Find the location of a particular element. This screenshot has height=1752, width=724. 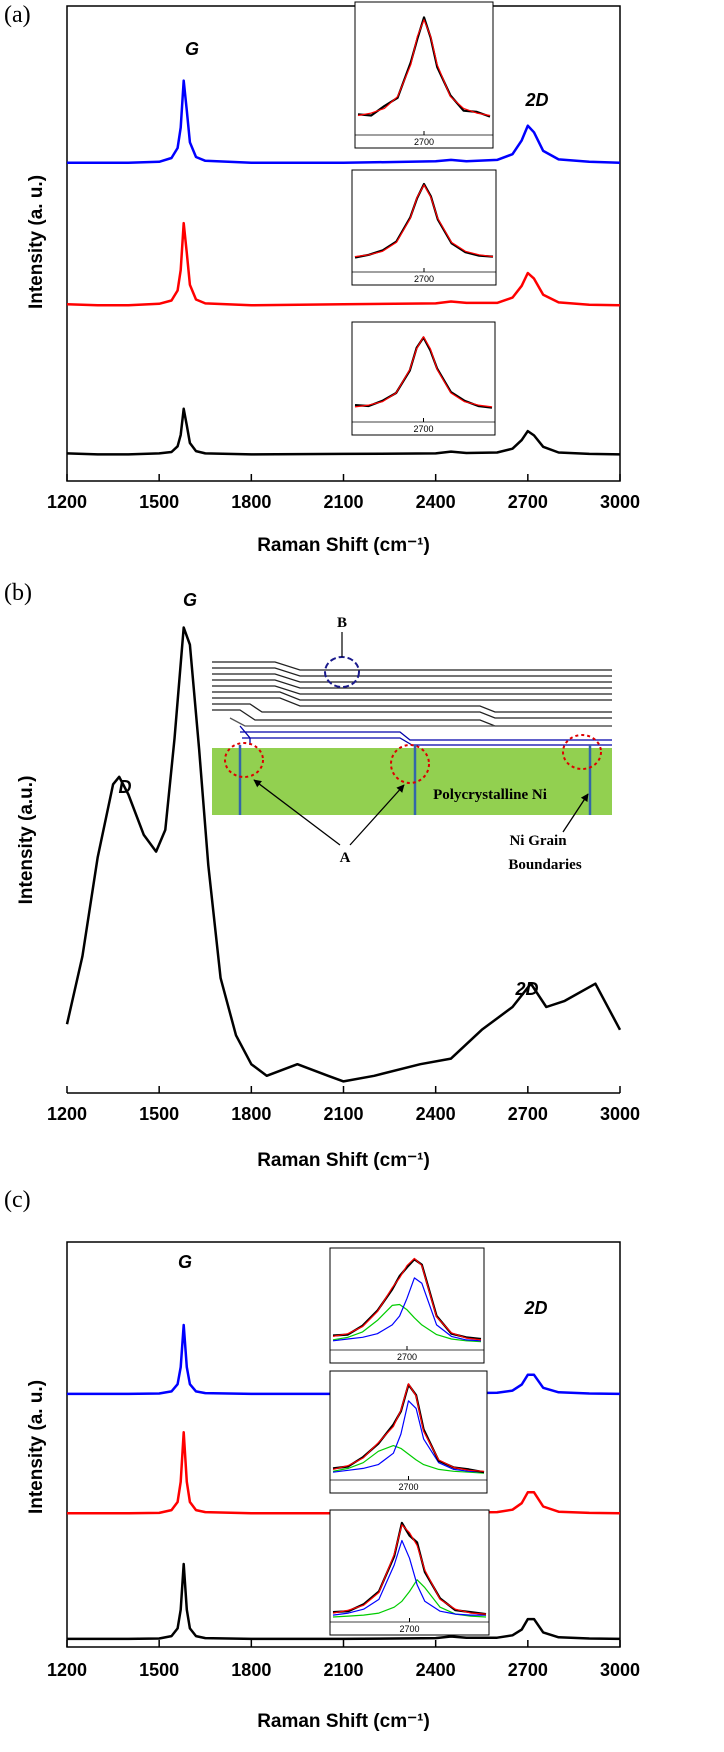

nickel-substrate is located at coordinates (412, 781).